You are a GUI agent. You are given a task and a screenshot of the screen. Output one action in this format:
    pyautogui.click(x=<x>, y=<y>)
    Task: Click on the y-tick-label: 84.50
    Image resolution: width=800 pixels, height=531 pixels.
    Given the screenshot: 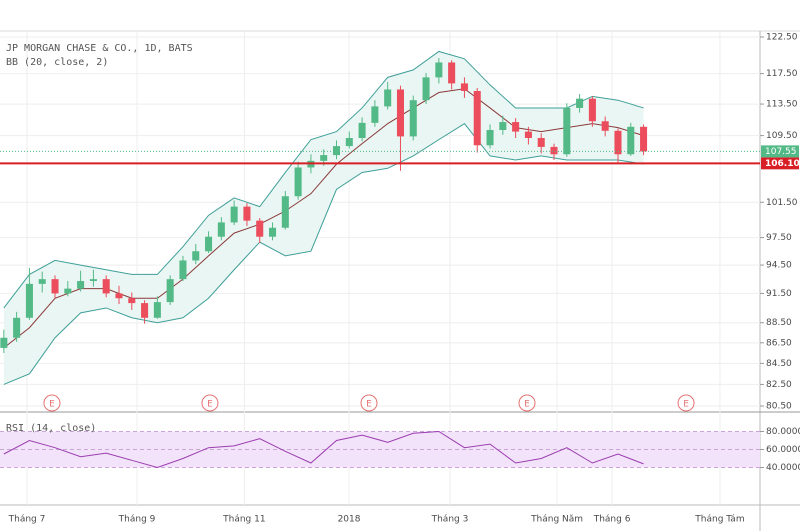 What is the action you would take?
    pyautogui.click(x=779, y=364)
    